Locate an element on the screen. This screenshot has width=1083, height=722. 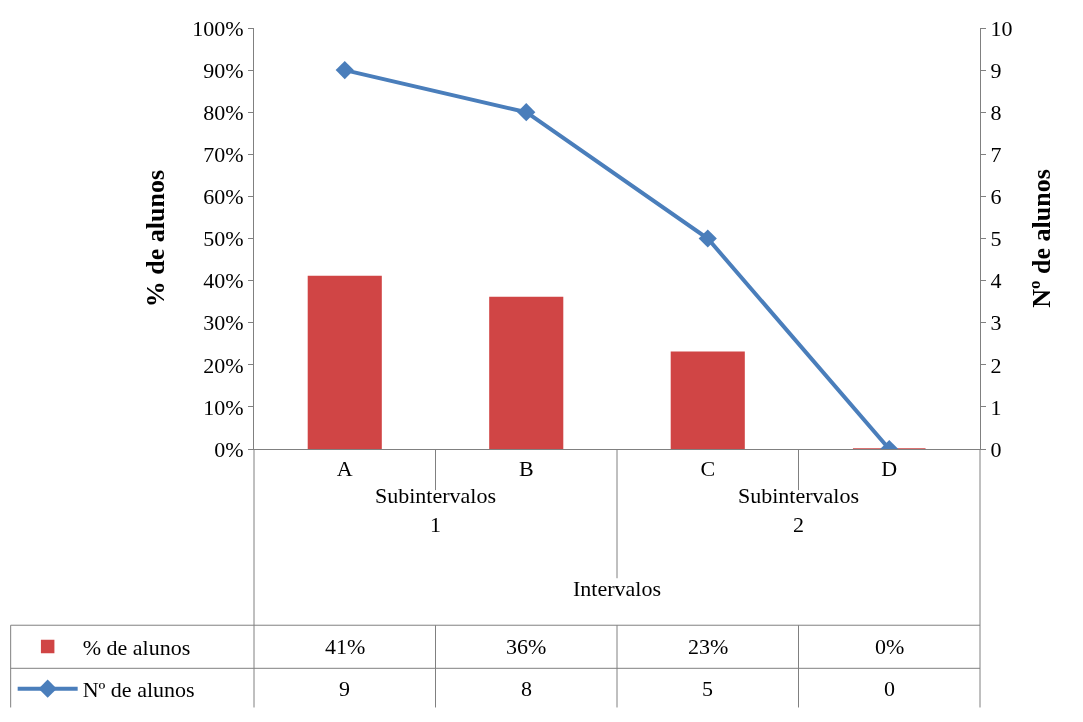
y2-tick-label: 3 is located at coordinates (996, 323).